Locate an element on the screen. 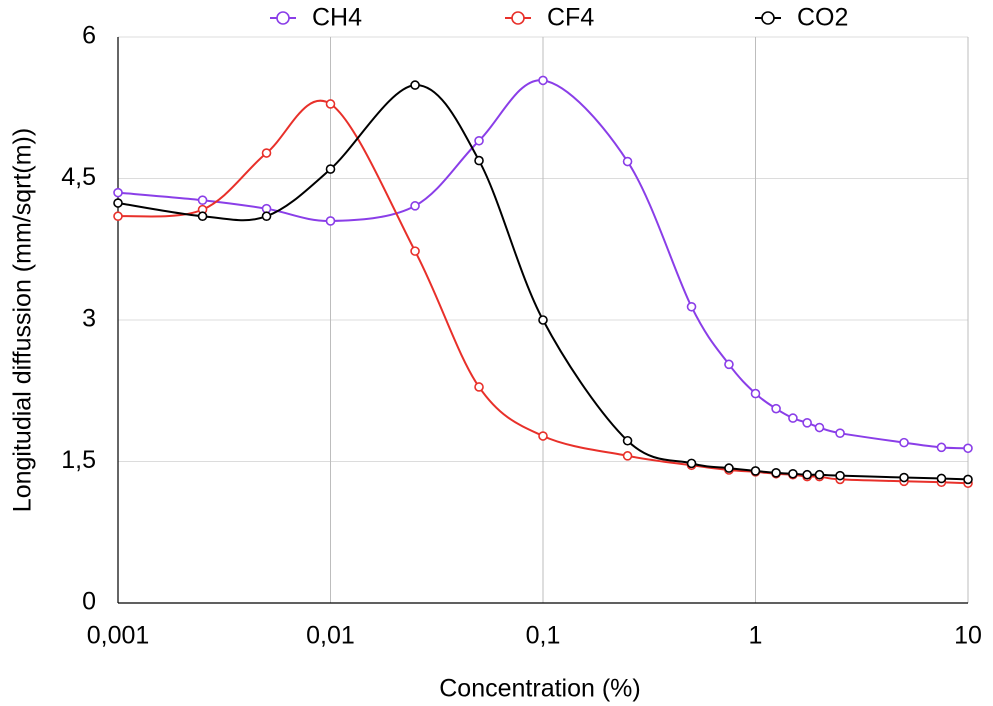 This screenshot has width=993, height=706. y-tick-label: 1,5 is located at coordinates (78, 460).